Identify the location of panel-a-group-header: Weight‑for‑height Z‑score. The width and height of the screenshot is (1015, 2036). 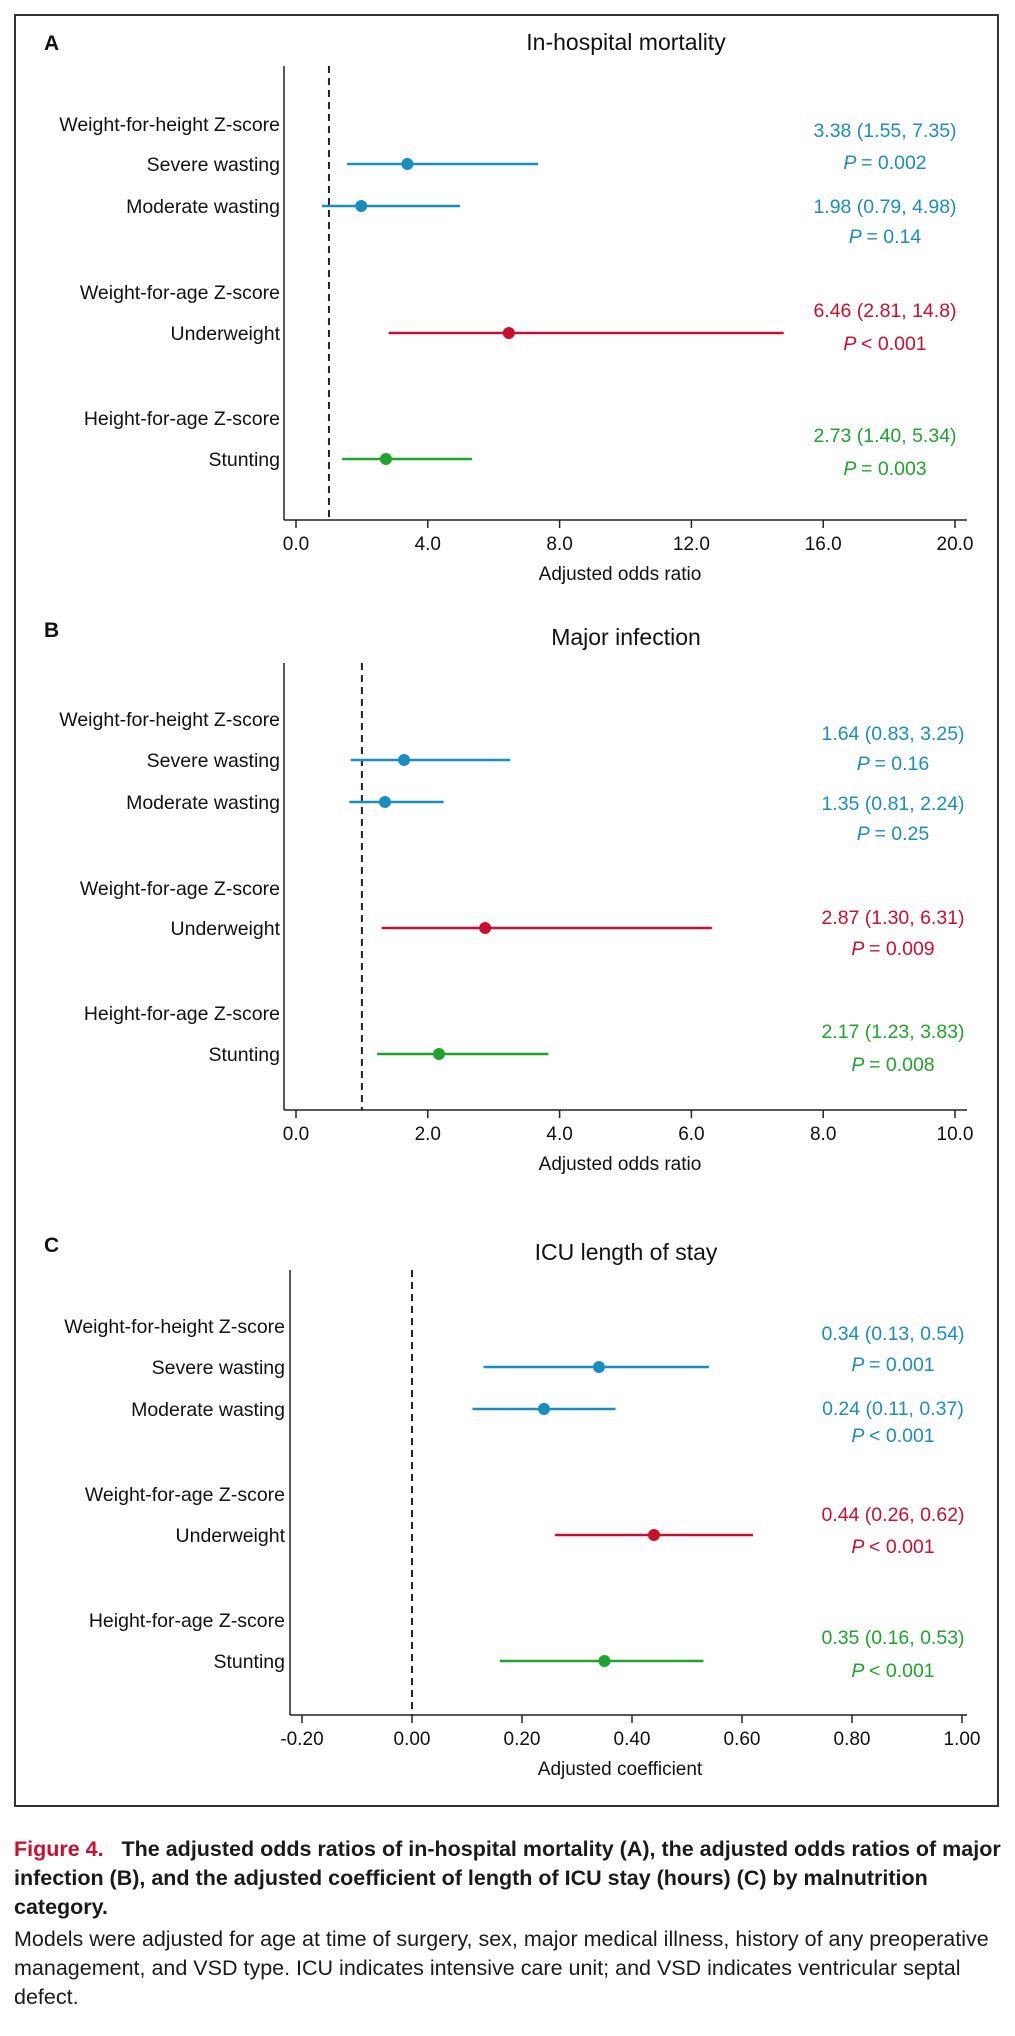
(169, 125).